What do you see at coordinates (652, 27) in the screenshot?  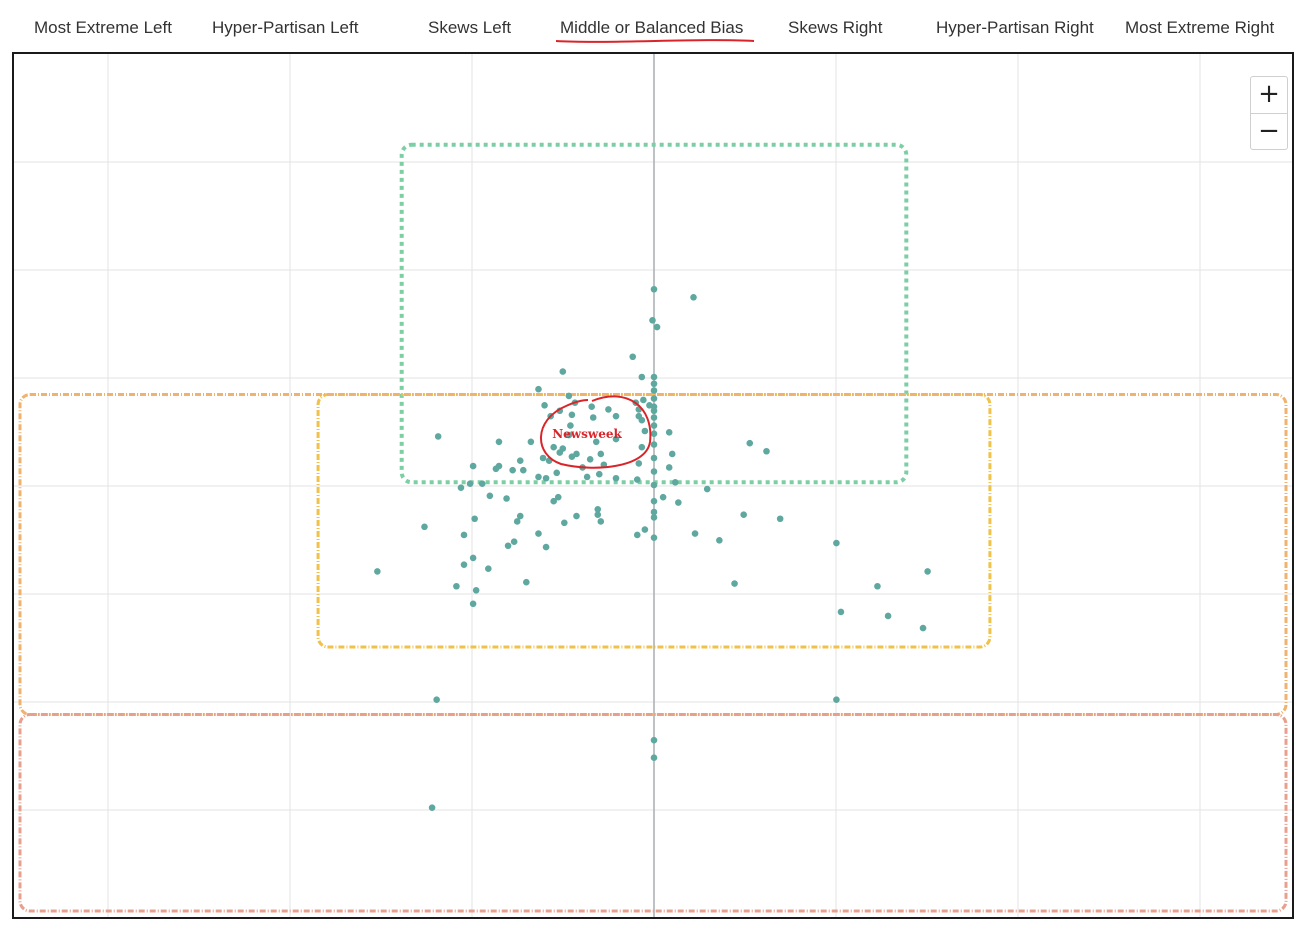 I see `column-middle-or-balanced-bias: Middle or Balanced Bias` at bounding box center [652, 27].